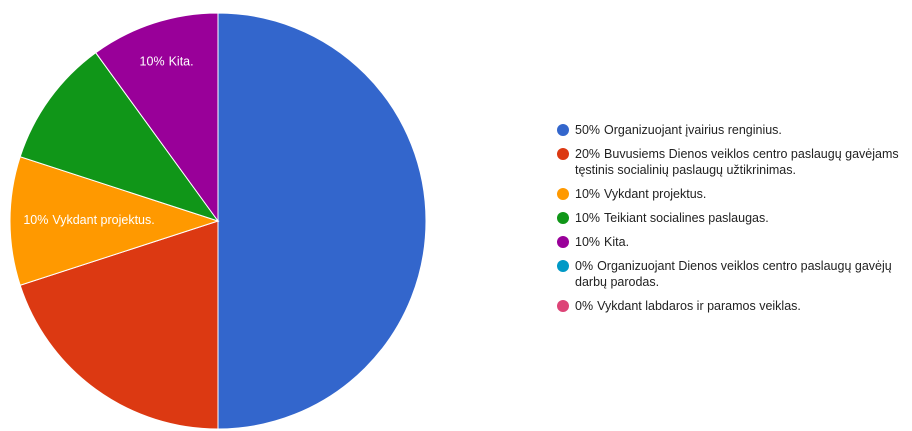 The image size is (912, 431). What do you see at coordinates (167, 62) in the screenshot?
I see `slice-label: 10% Kita.` at bounding box center [167, 62].